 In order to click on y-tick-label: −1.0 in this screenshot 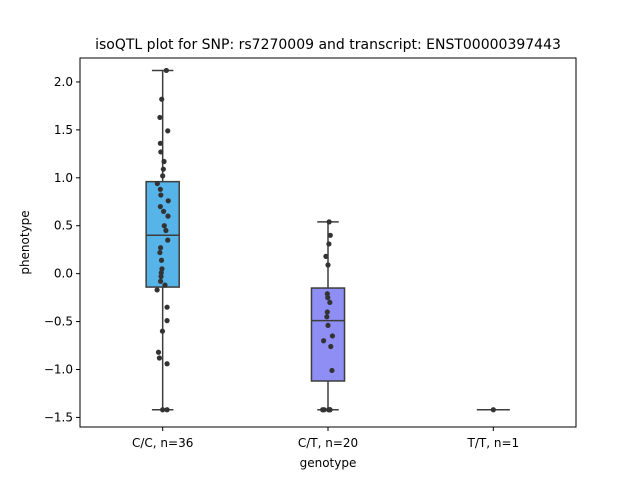, I will do `click(58, 369)`.